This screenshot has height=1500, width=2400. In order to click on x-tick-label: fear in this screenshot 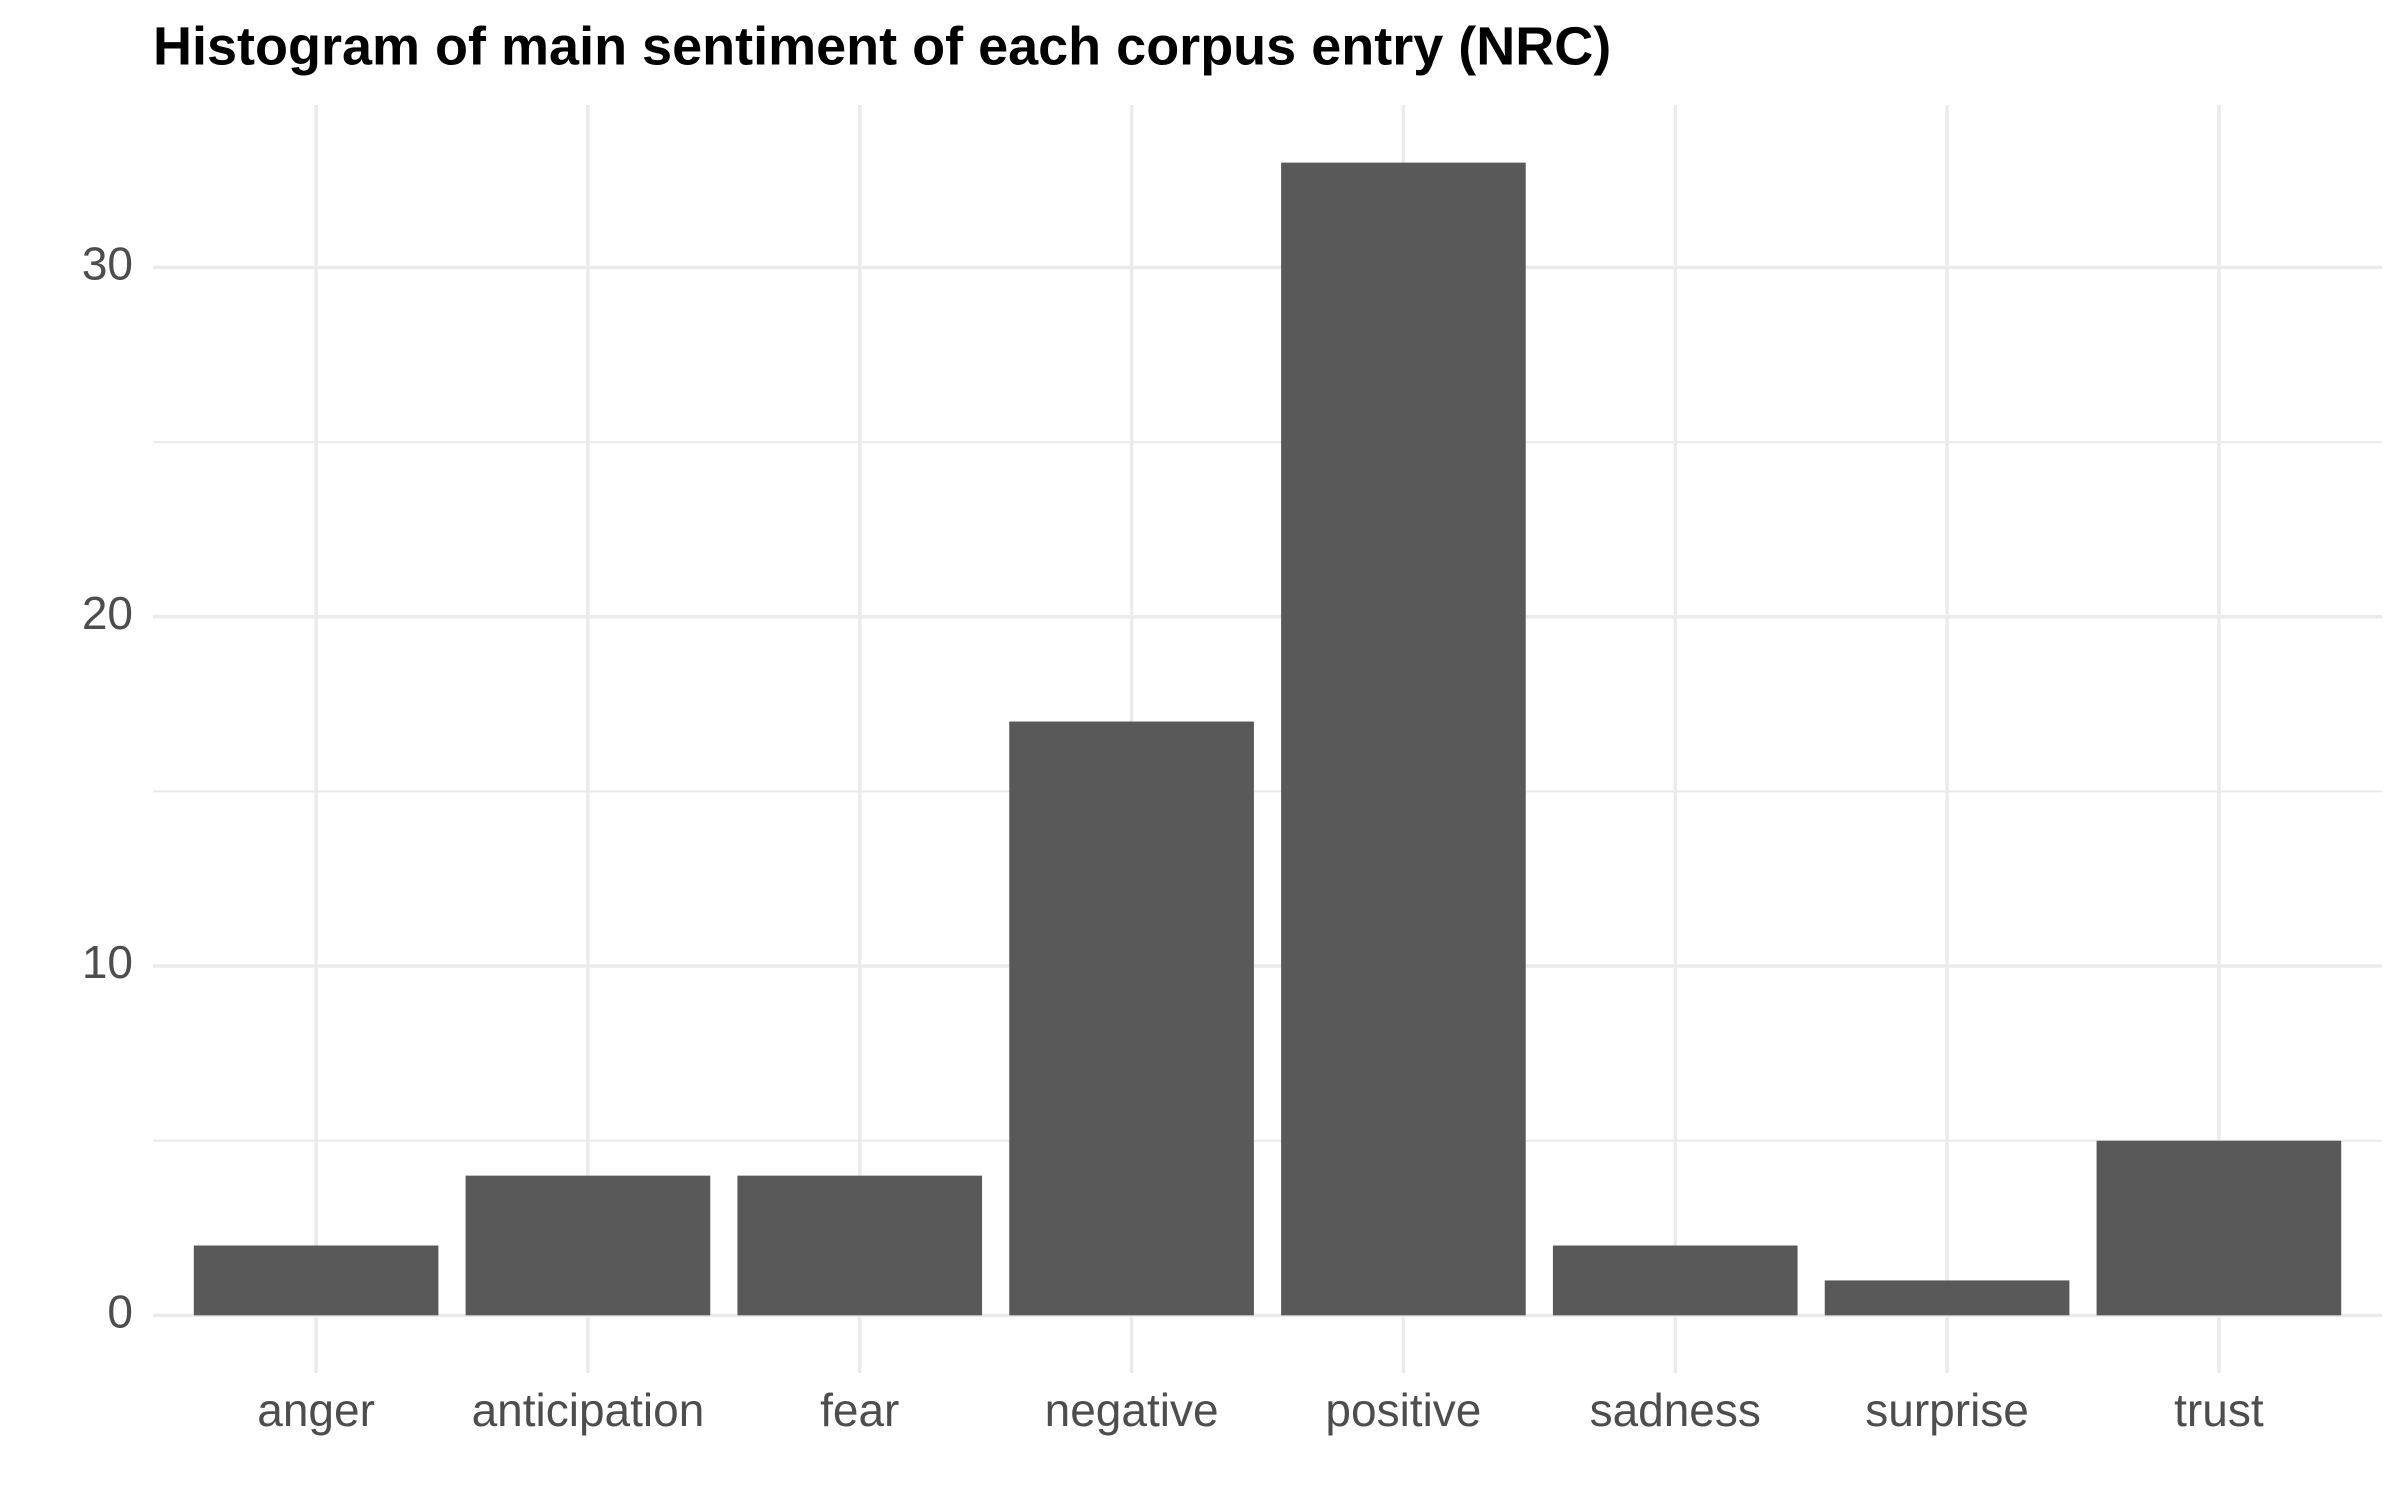, I will do `click(859, 1410)`.